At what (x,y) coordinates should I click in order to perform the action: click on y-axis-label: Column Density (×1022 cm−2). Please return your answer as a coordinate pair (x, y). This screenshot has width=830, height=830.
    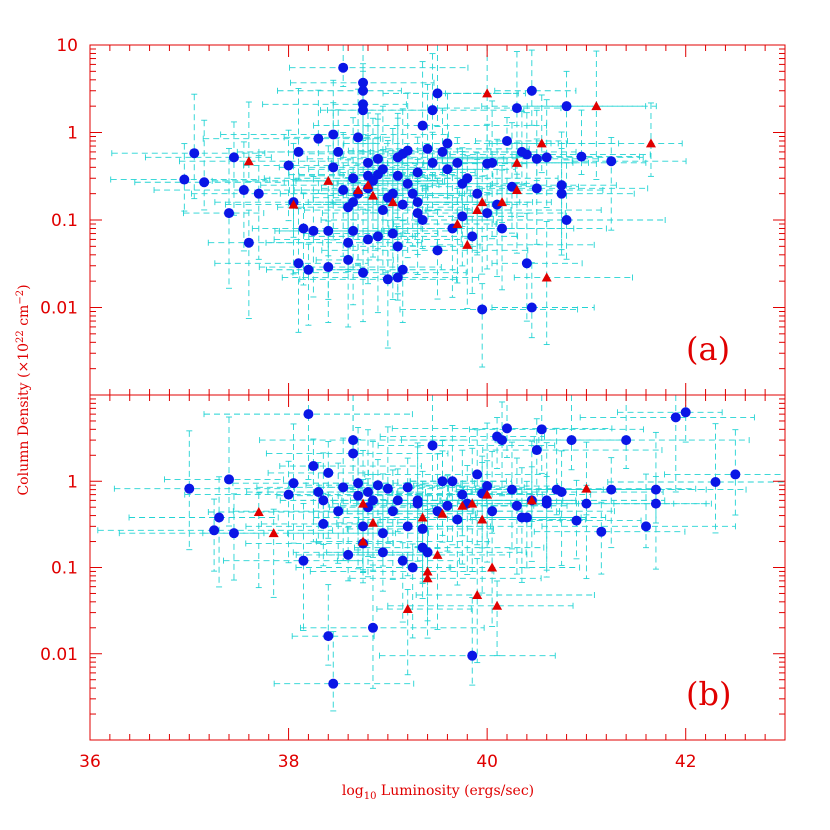
    Looking at the image, I should click on (23, 389).